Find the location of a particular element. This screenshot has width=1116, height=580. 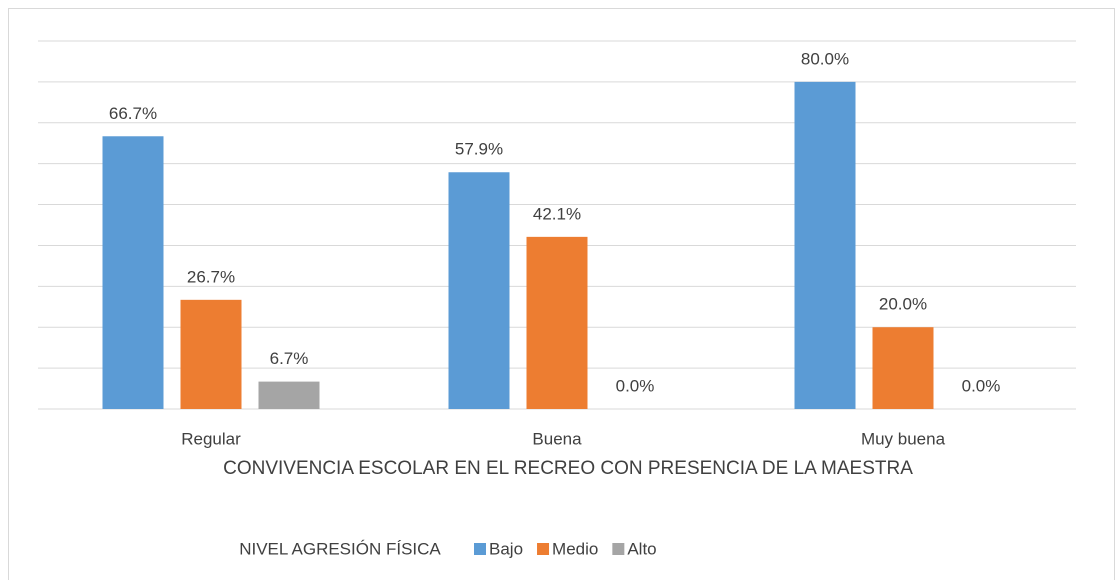

x-tick-label: Regular is located at coordinates (211, 438).